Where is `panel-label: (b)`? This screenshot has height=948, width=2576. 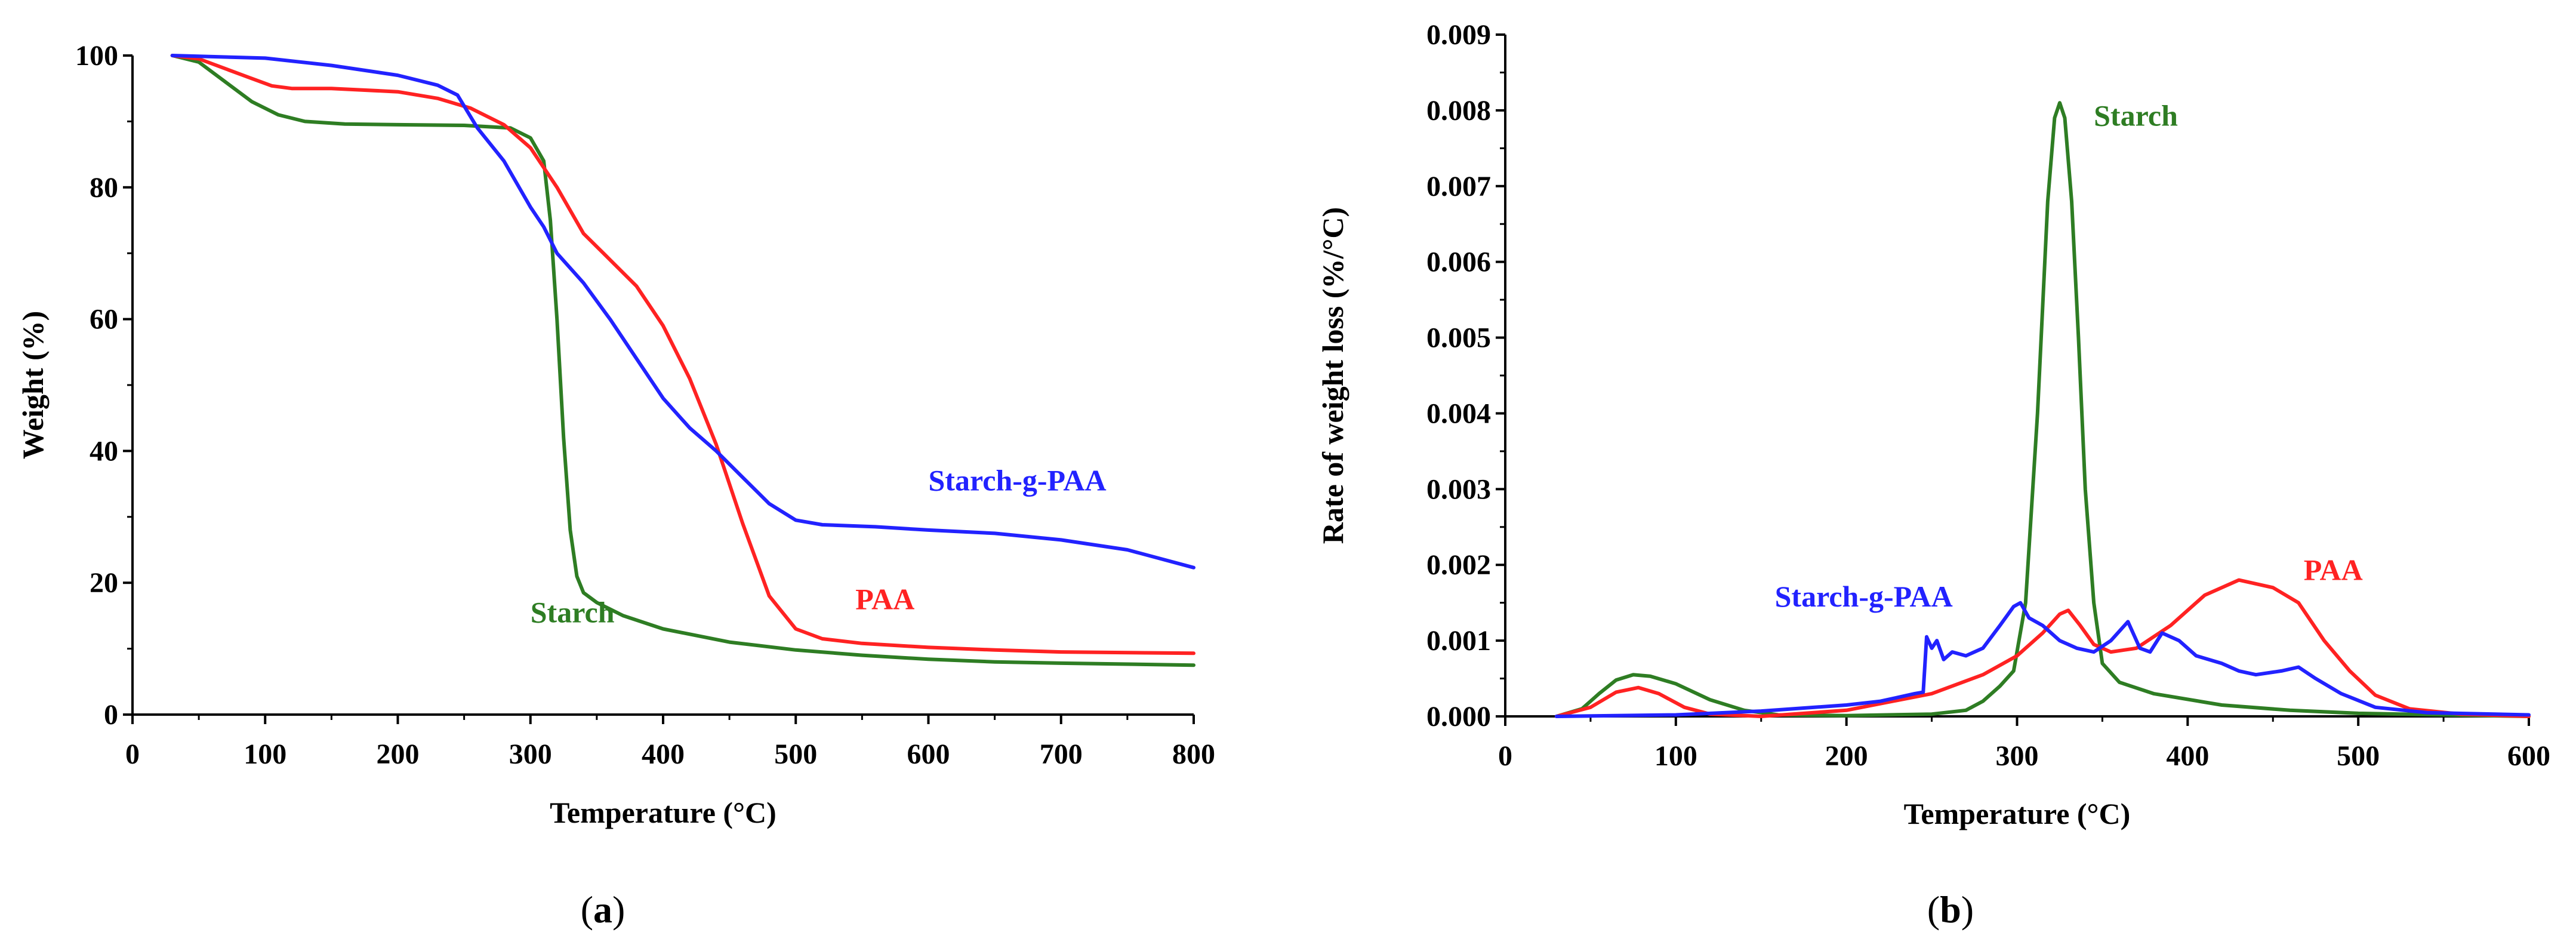 panel-label: (b) is located at coordinates (1950, 909).